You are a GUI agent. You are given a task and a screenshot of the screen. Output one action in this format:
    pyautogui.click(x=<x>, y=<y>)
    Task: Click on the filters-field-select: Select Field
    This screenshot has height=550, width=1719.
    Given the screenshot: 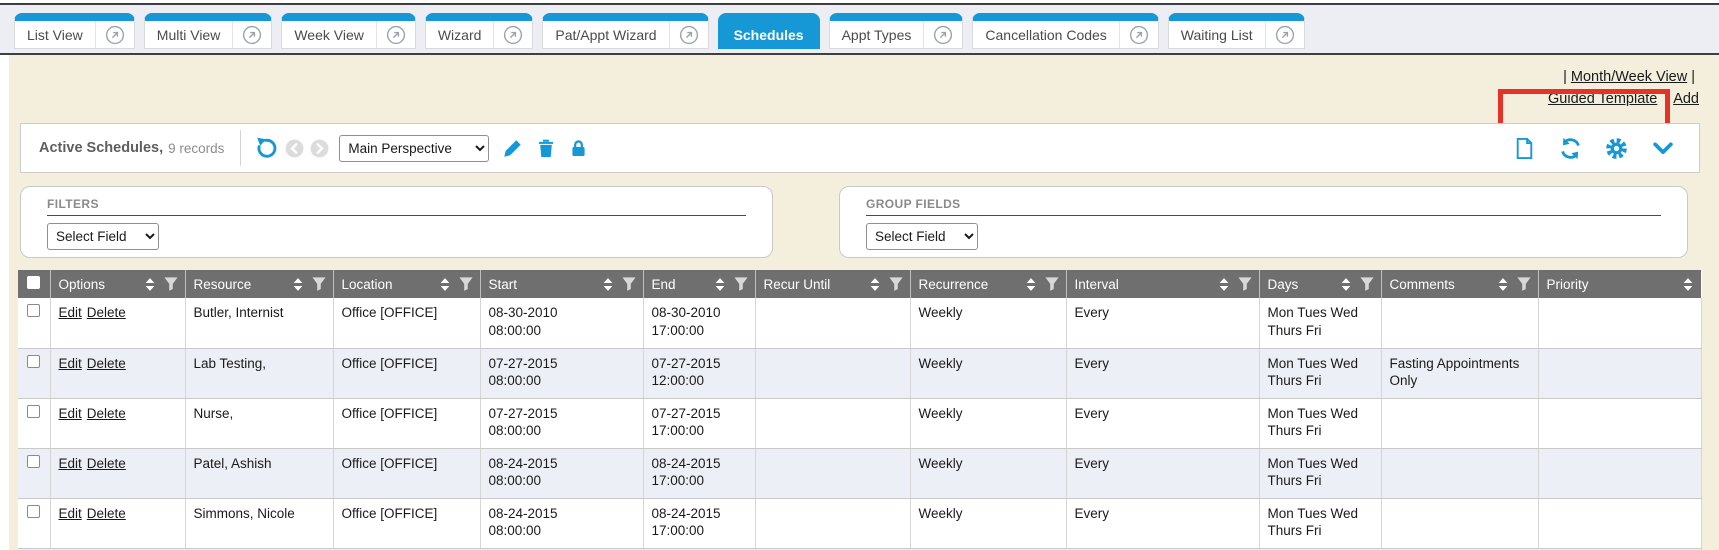 What is the action you would take?
    pyautogui.click(x=103, y=236)
    